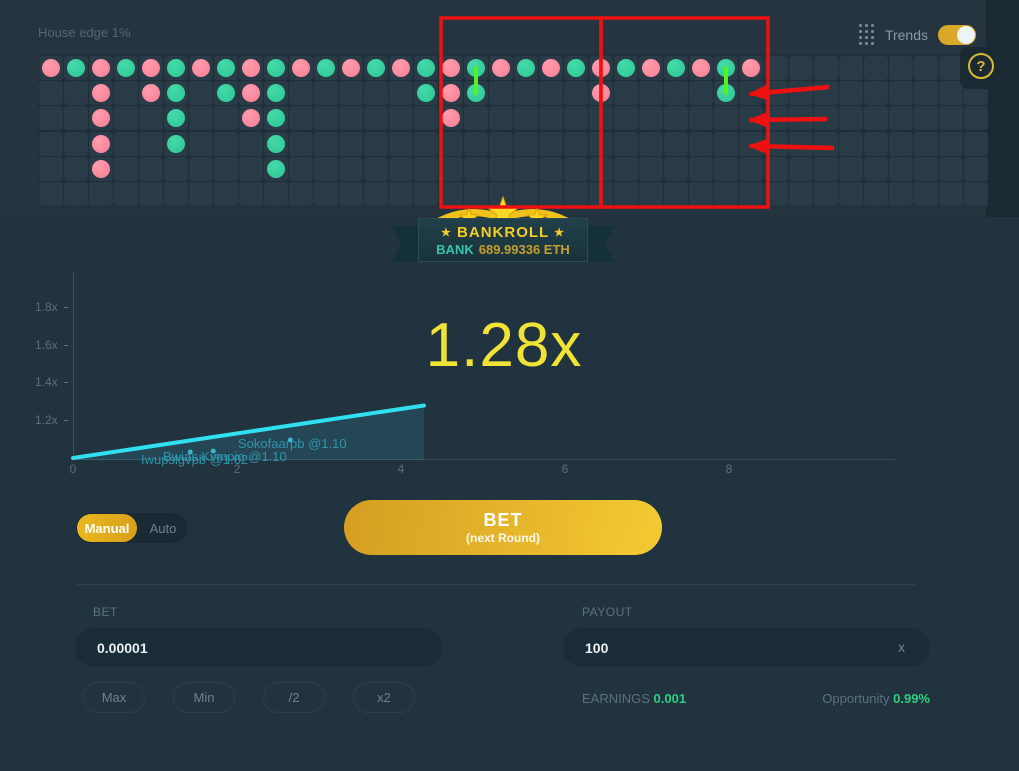  I want to click on trends-cluster: Trends, so click(917, 35).